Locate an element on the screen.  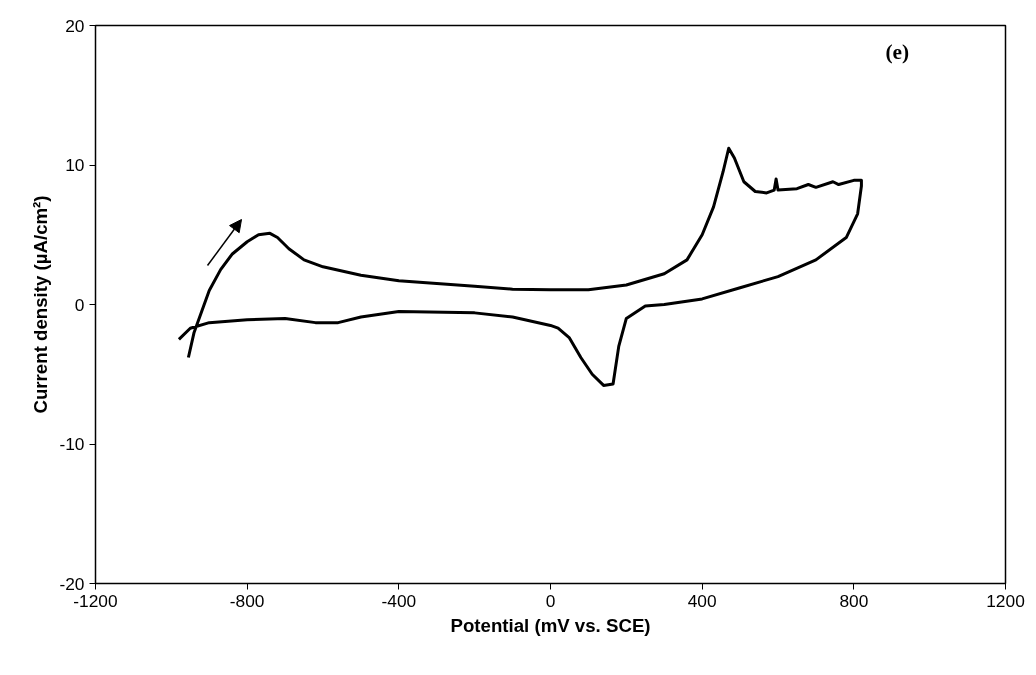
y-tick-label: 10 is located at coordinates (75, 165).